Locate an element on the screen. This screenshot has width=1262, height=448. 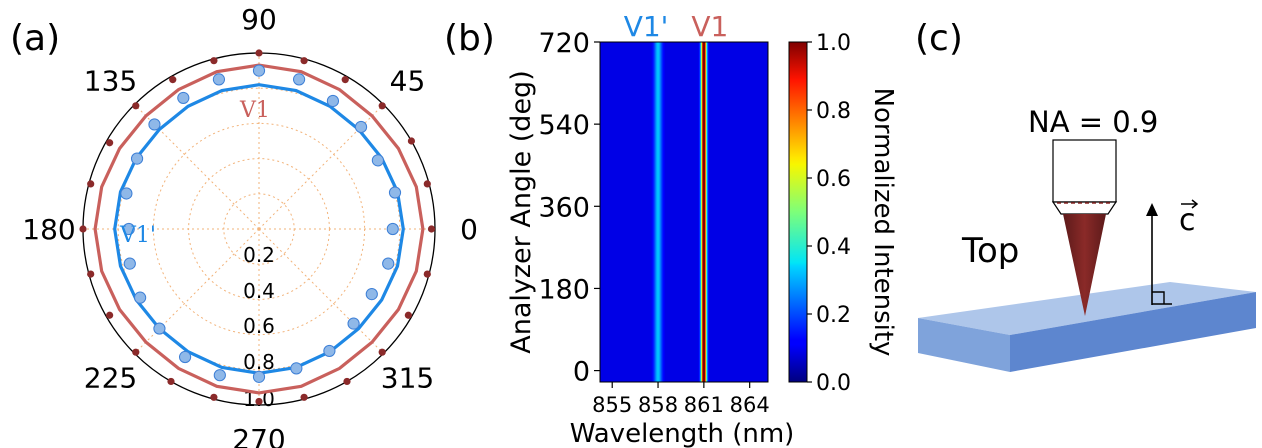
c-axis-vector-arrowhead is located at coordinates (1195, 204).